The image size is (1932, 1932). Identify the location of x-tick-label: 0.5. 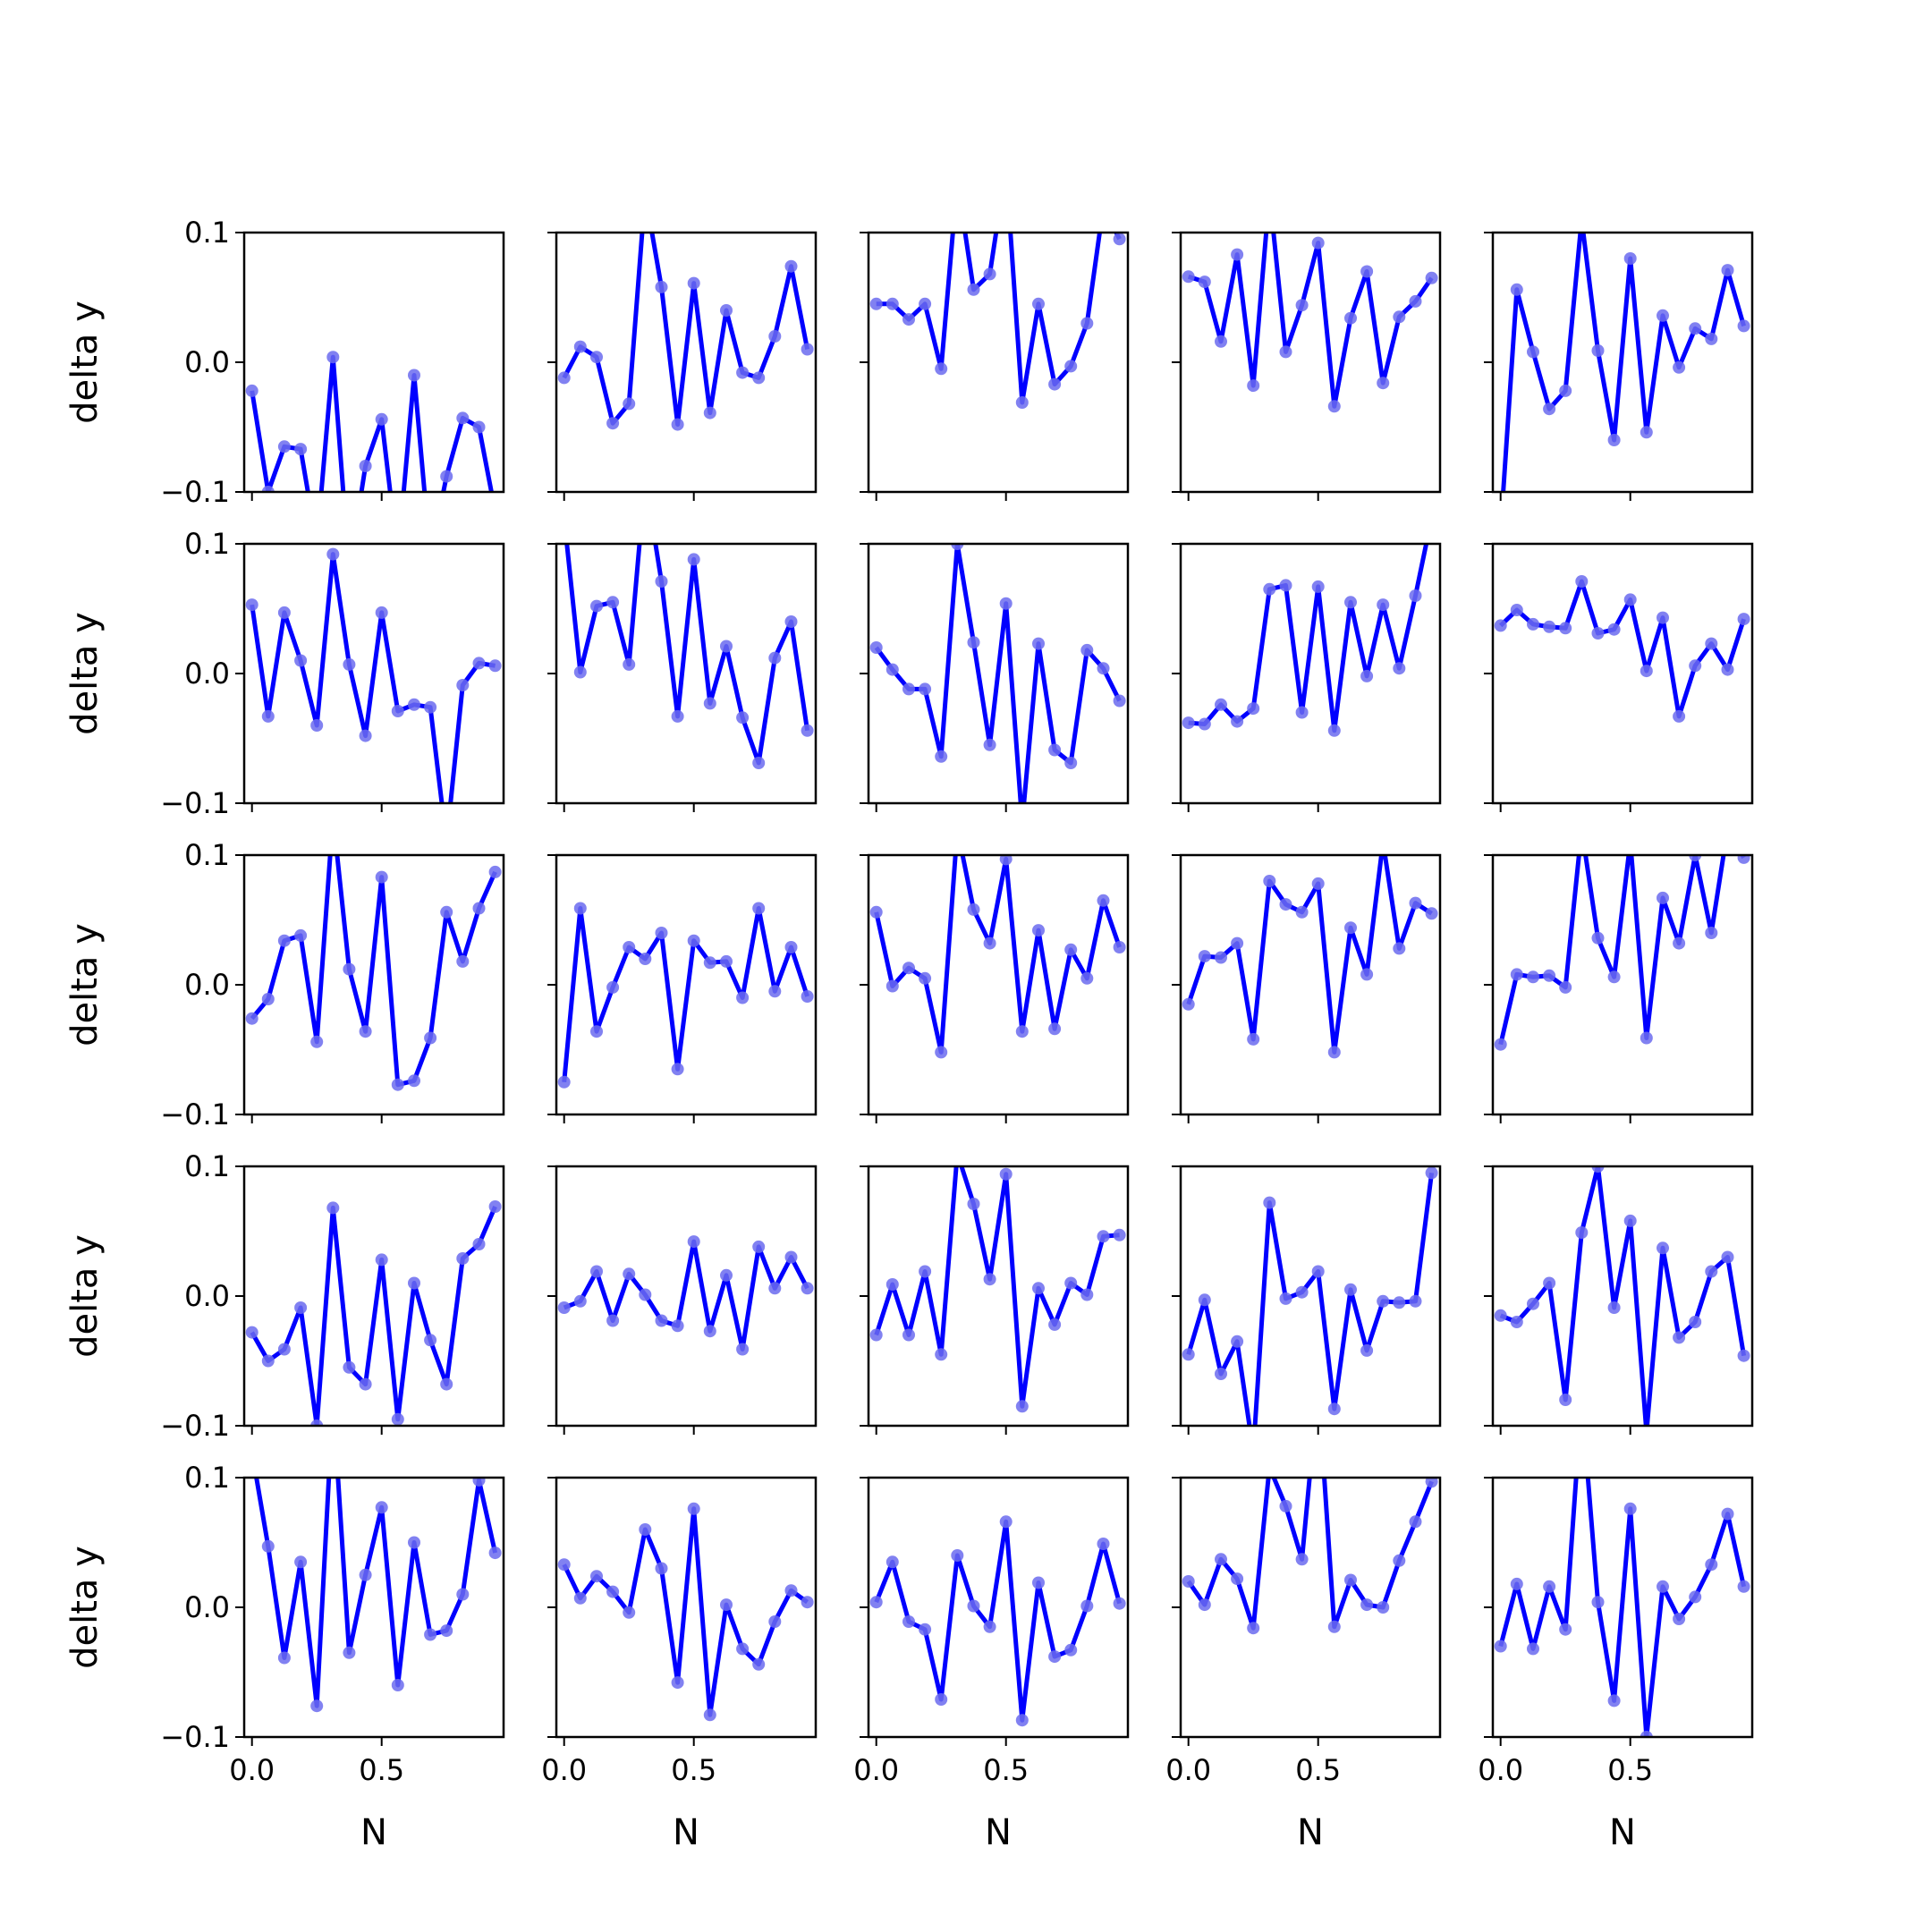
(381, 1770).